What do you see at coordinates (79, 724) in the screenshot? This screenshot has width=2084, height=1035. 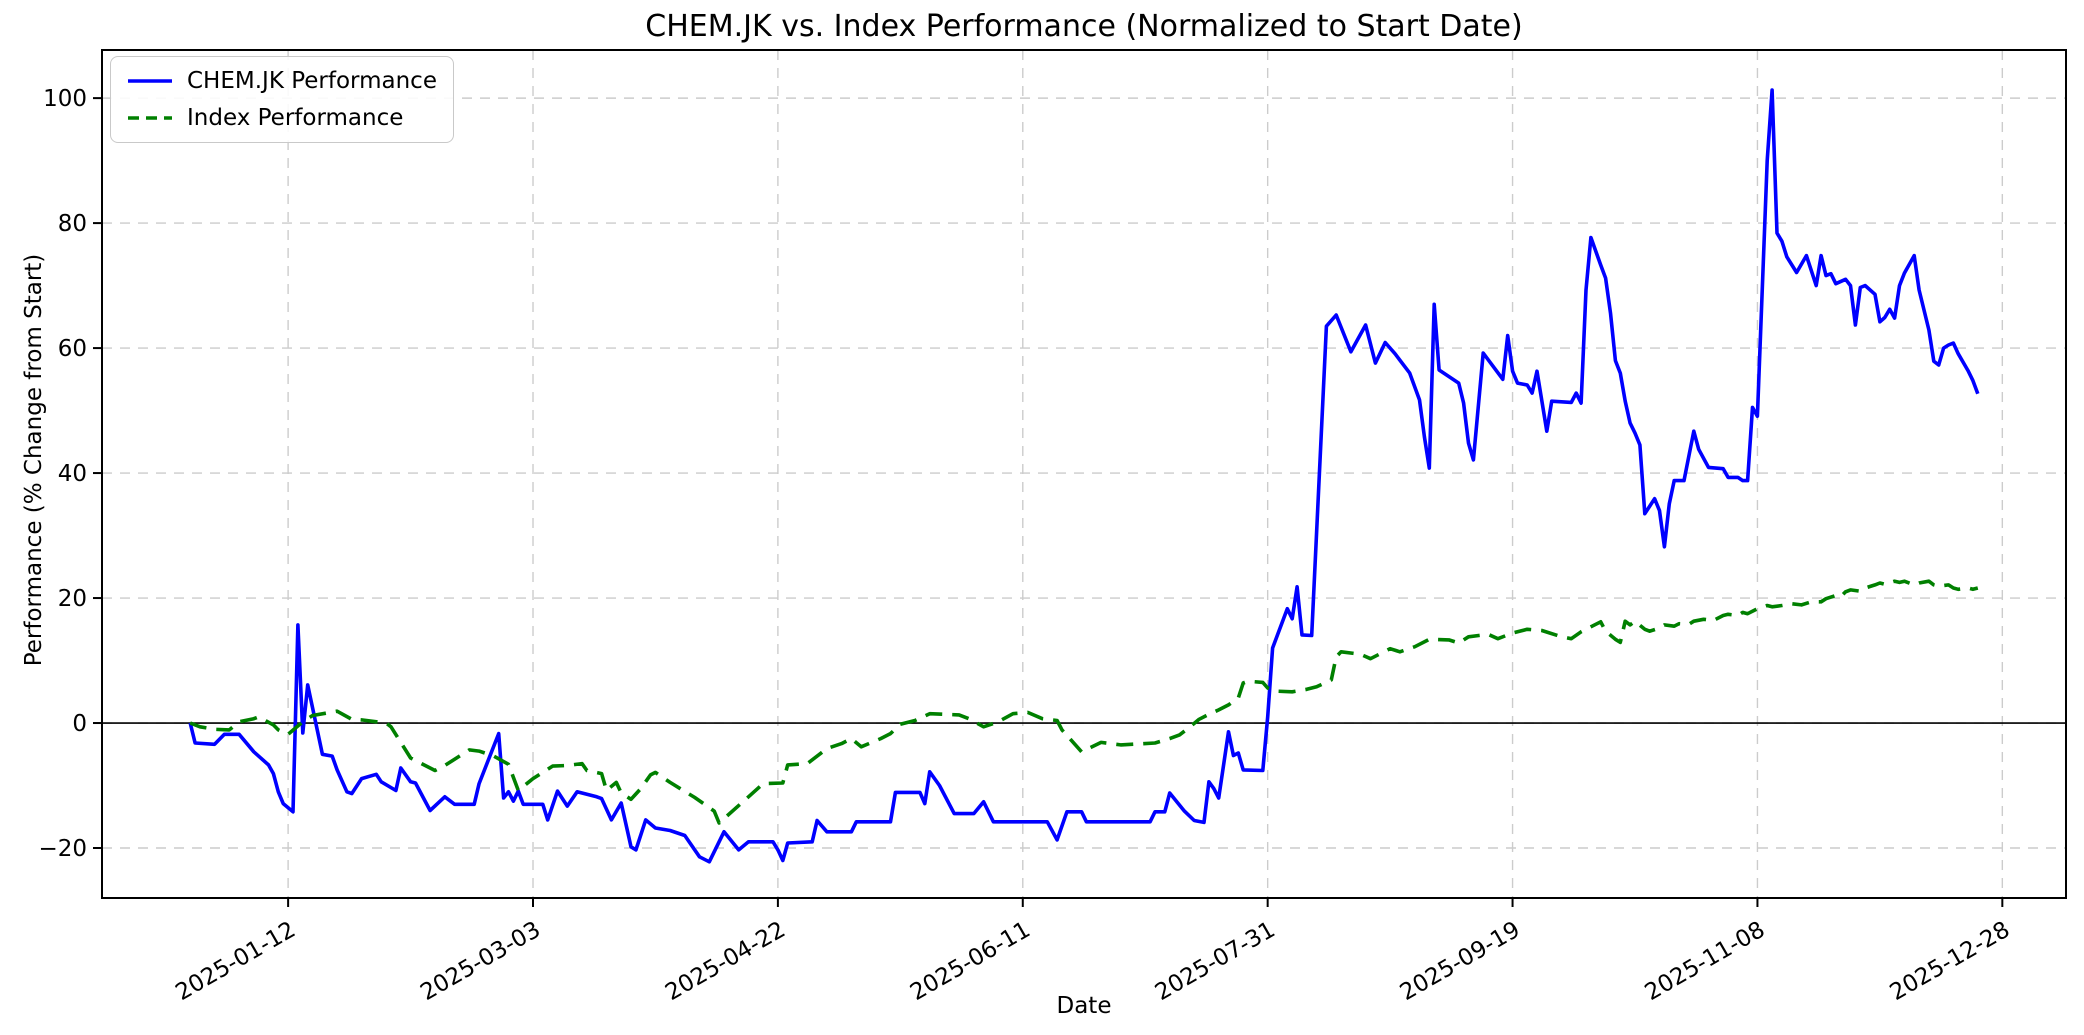 I see `y-tick-label: 0` at bounding box center [79, 724].